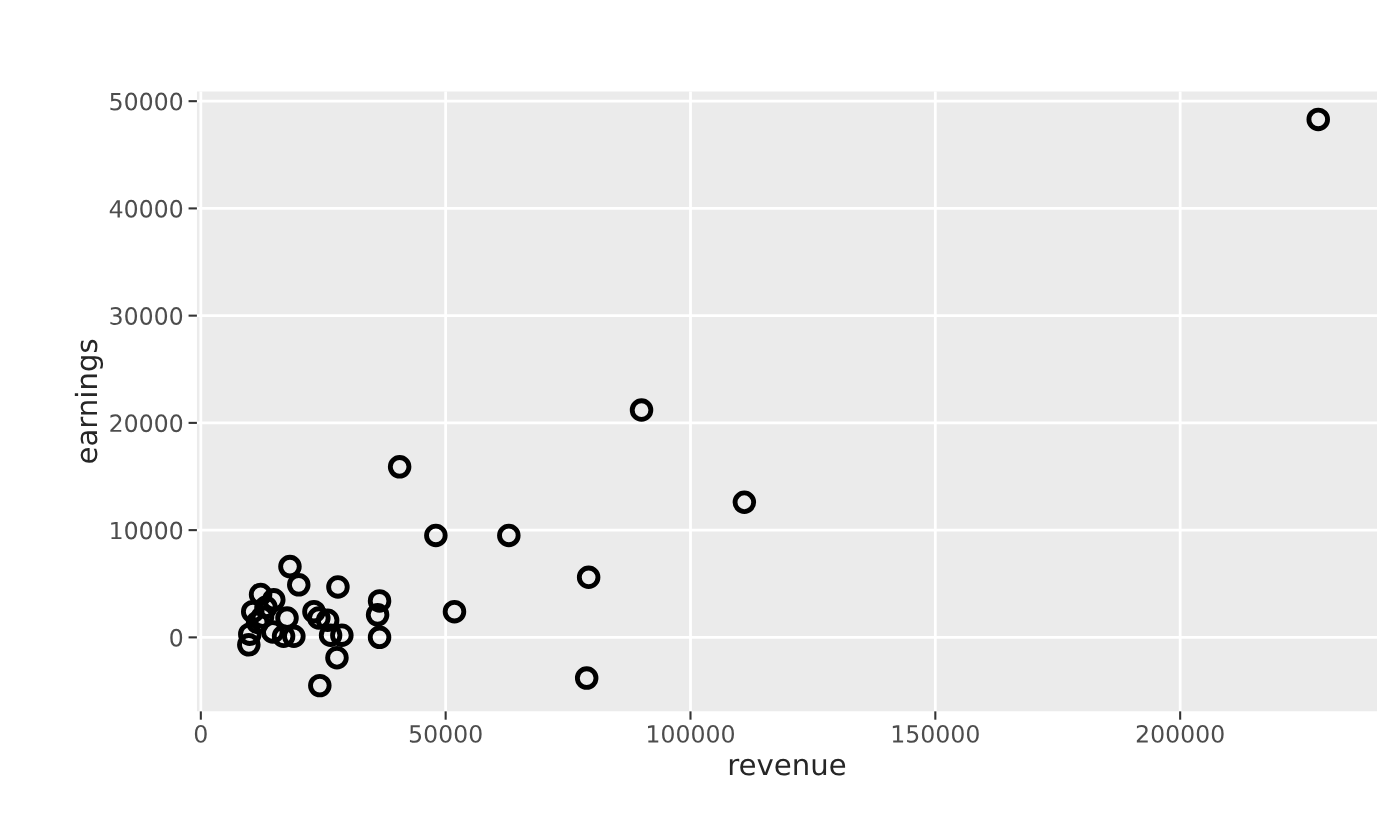 The width and height of the screenshot is (1377, 832). I want to click on y-tick-label: 40000, so click(146, 208).